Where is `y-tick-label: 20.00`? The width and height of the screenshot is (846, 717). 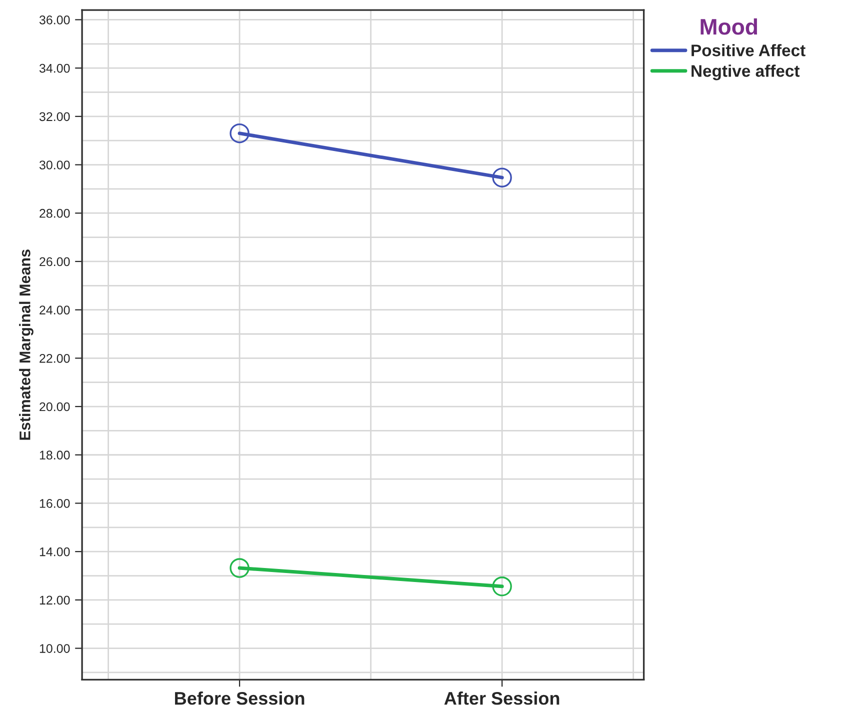 y-tick-label: 20.00 is located at coordinates (55, 407).